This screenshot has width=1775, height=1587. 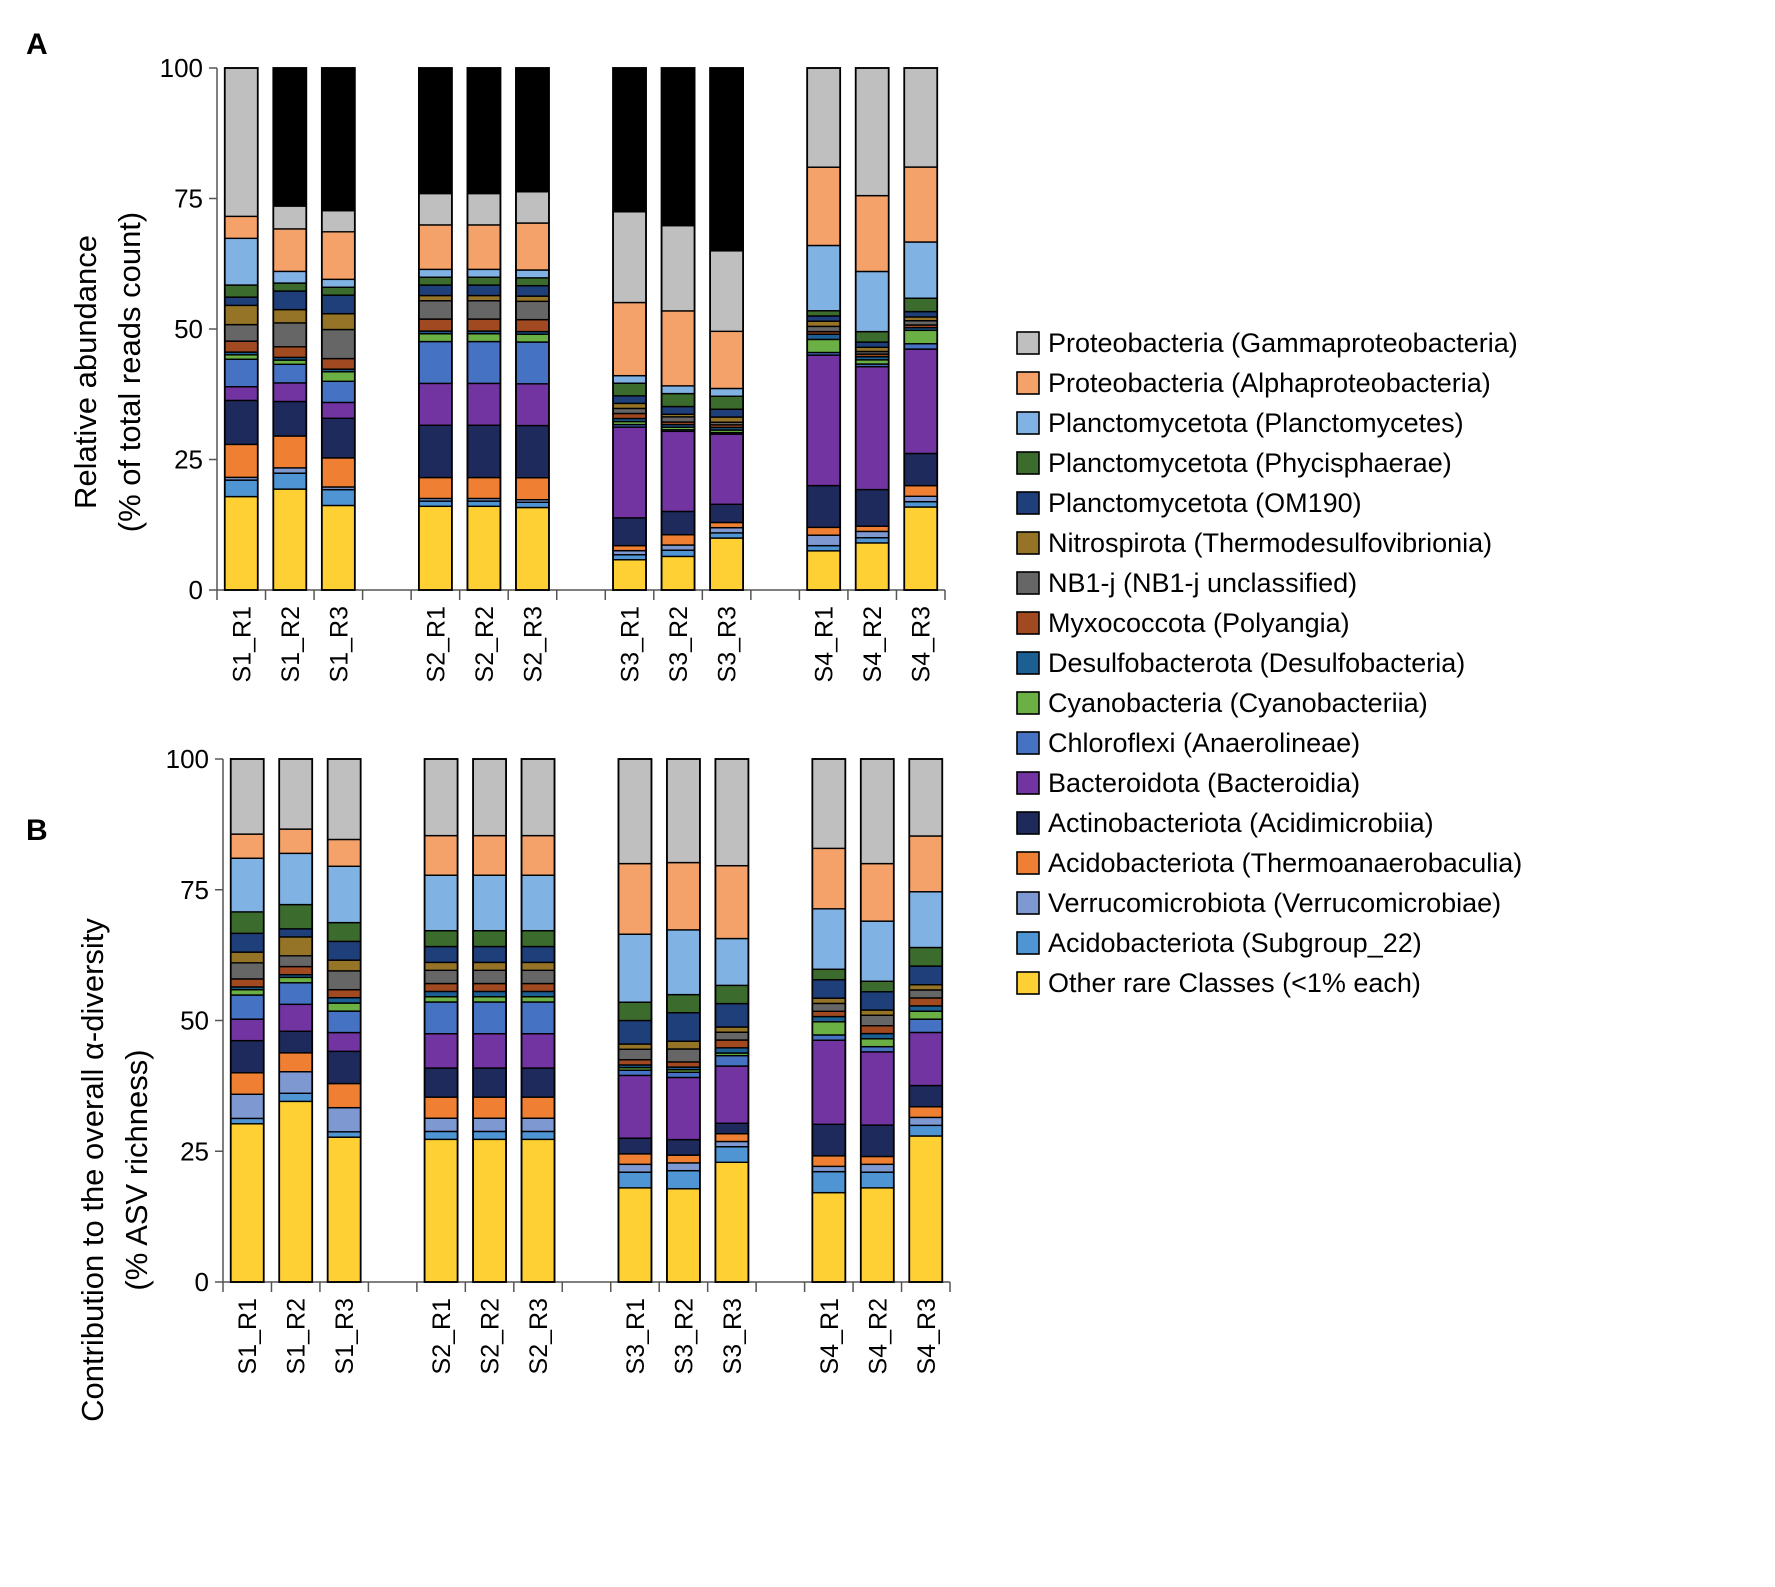 I want to click on x-tick-label: S3_R3, so click(x=728, y=644).